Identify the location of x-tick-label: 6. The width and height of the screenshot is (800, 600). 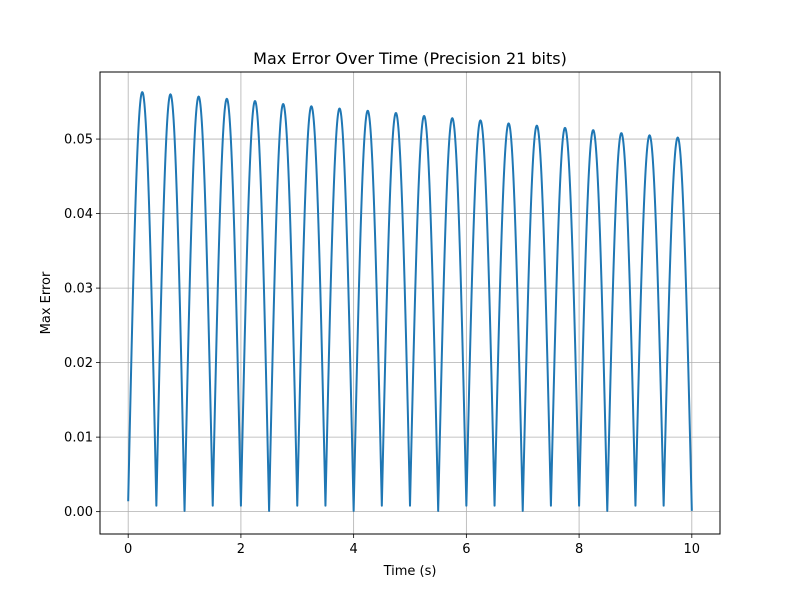
(466, 549).